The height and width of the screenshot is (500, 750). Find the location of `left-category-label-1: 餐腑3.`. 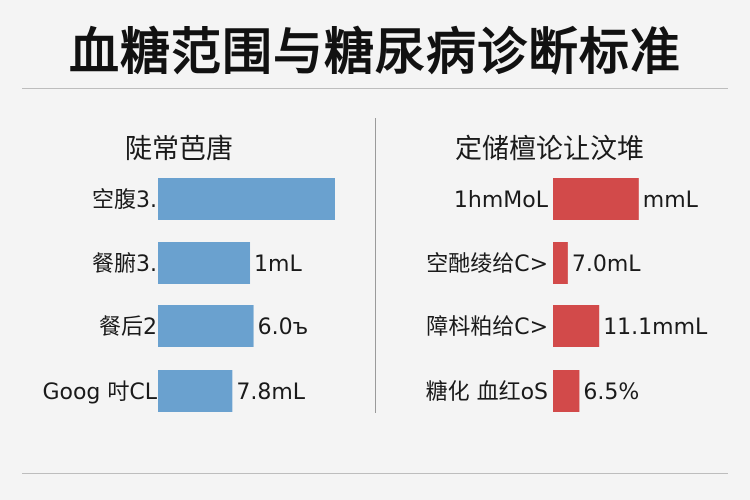

left-category-label-1: 餐腑3. is located at coordinates (124, 264).